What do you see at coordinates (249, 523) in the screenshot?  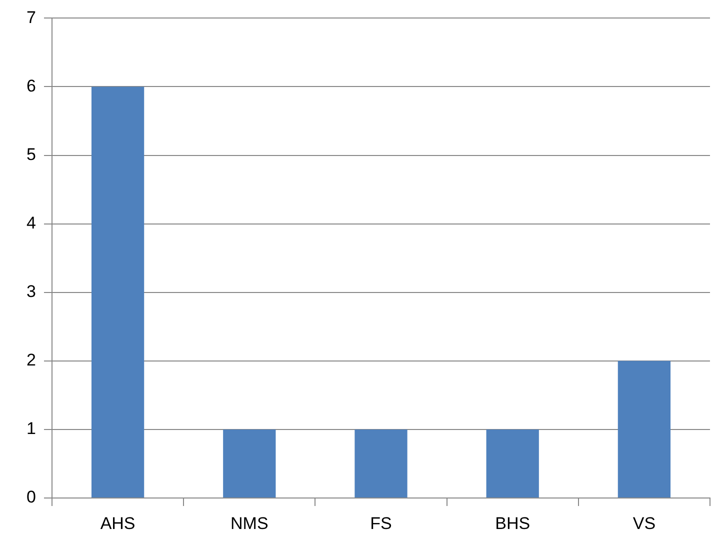 I see `x-tick-label: NMS` at bounding box center [249, 523].